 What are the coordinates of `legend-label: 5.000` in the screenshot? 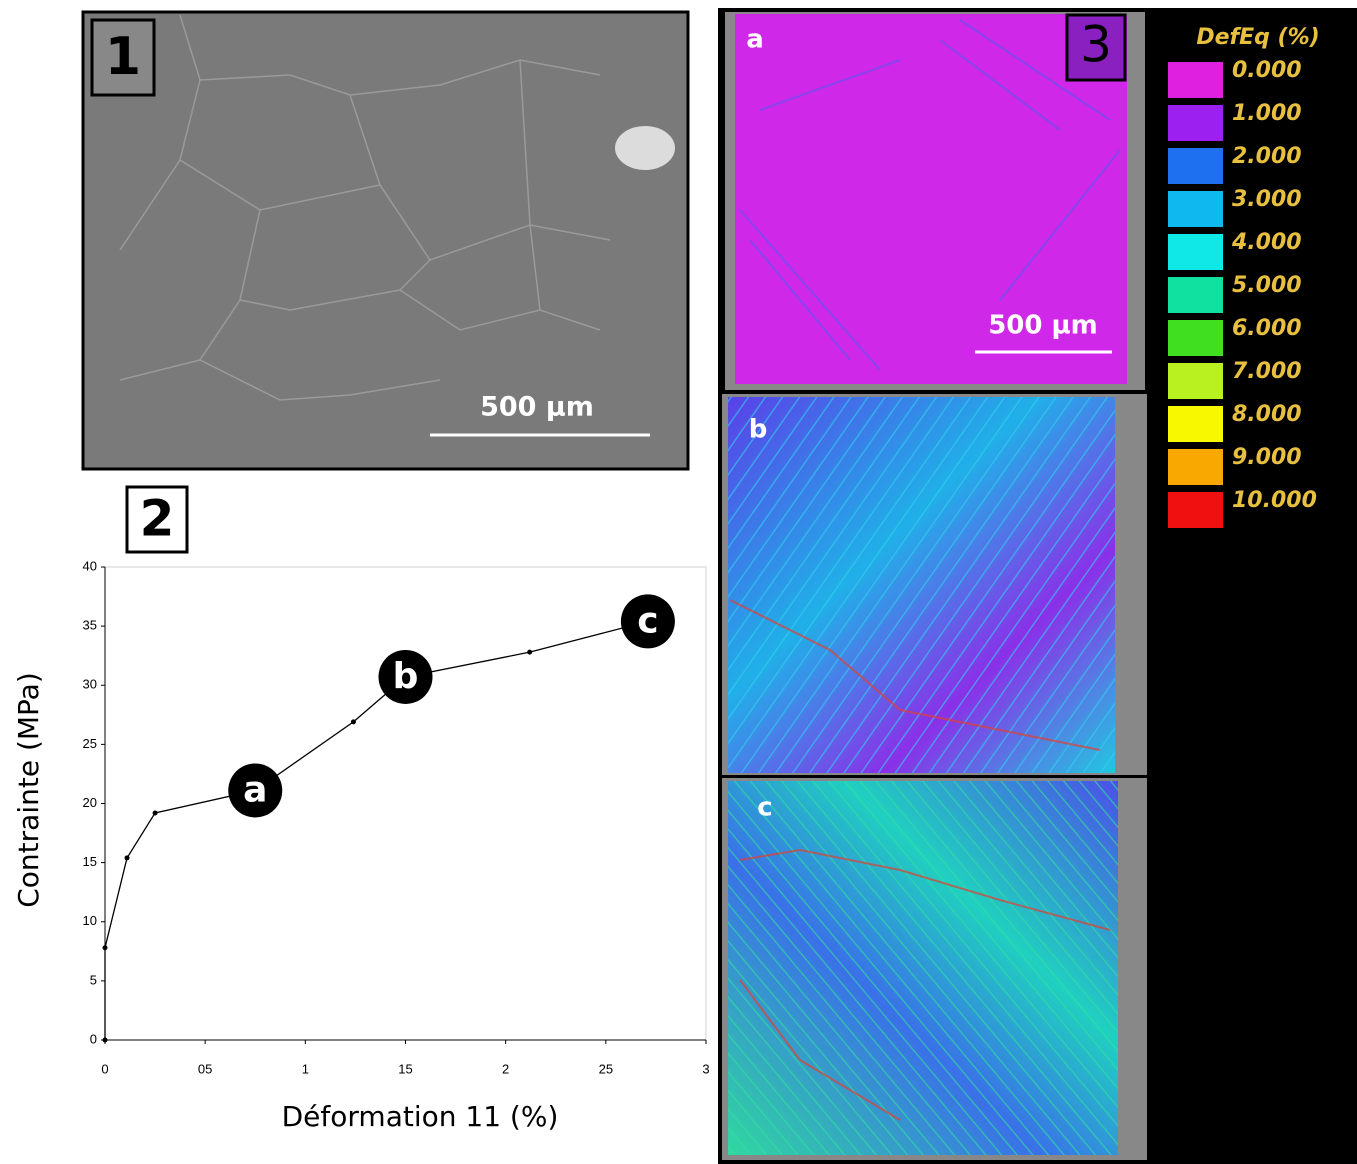 It's located at (1267, 285).